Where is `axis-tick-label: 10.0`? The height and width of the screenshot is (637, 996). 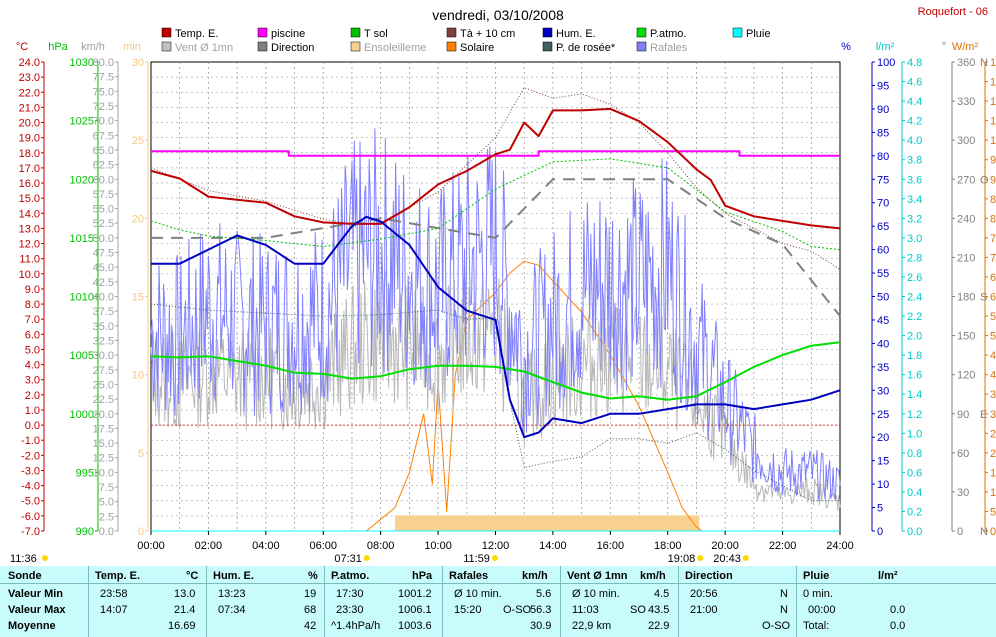
axis-tick-label: 10.0 is located at coordinates (29, 275).